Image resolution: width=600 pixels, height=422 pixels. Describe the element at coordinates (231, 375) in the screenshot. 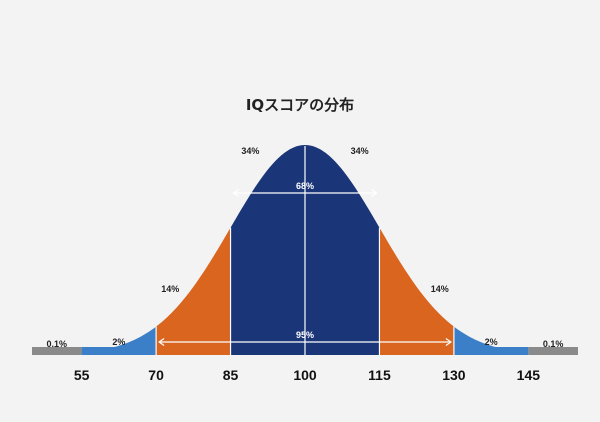

I see `x-tick-label-2: 85` at that location.